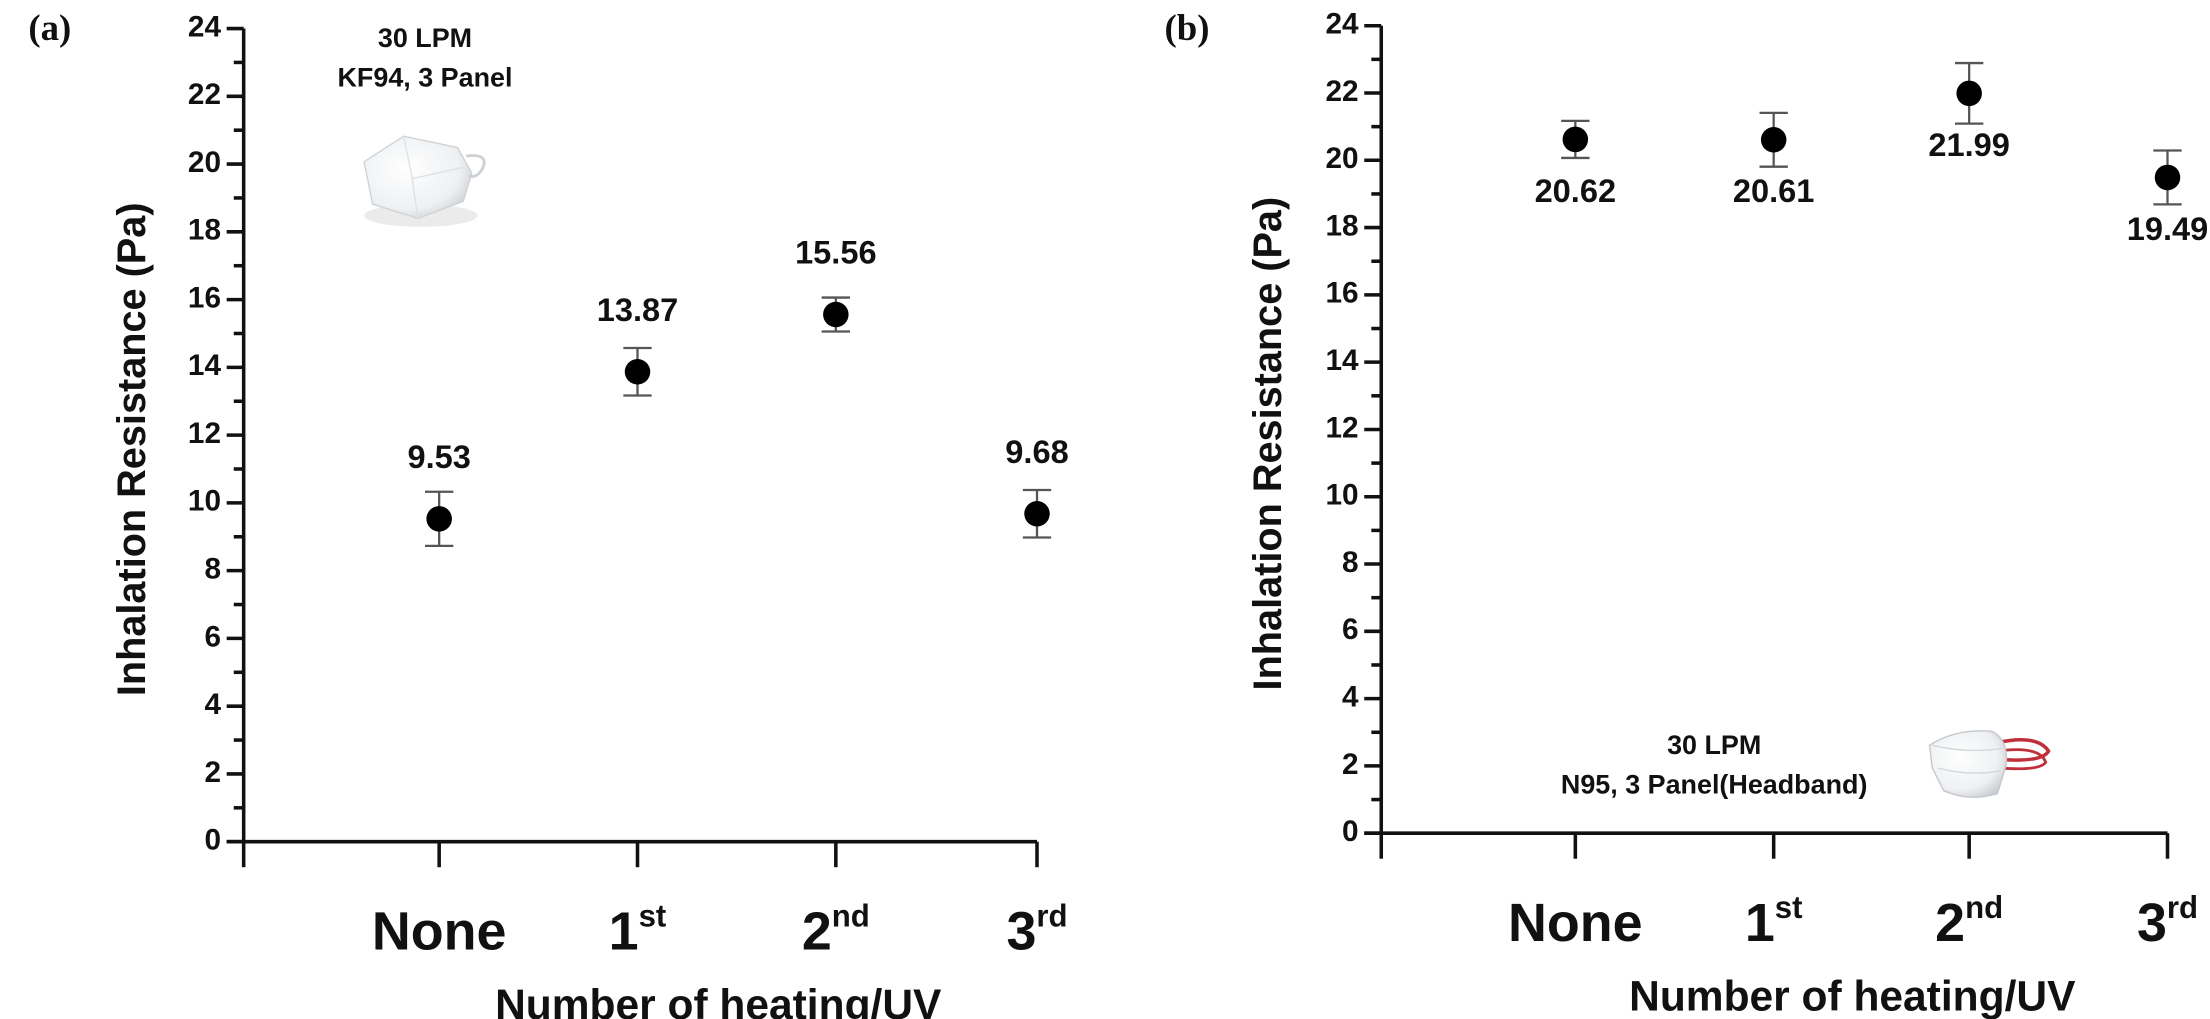 The width and height of the screenshot is (2210, 1019). What do you see at coordinates (638, 310) in the screenshot?
I see `data-label: 13.87` at bounding box center [638, 310].